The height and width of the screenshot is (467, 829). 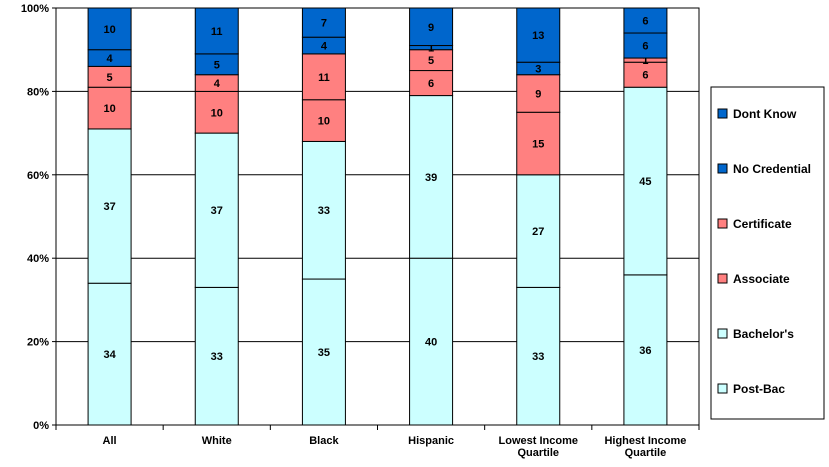 What do you see at coordinates (38, 259) in the screenshot?
I see `y-tick-label: 40%` at bounding box center [38, 259].